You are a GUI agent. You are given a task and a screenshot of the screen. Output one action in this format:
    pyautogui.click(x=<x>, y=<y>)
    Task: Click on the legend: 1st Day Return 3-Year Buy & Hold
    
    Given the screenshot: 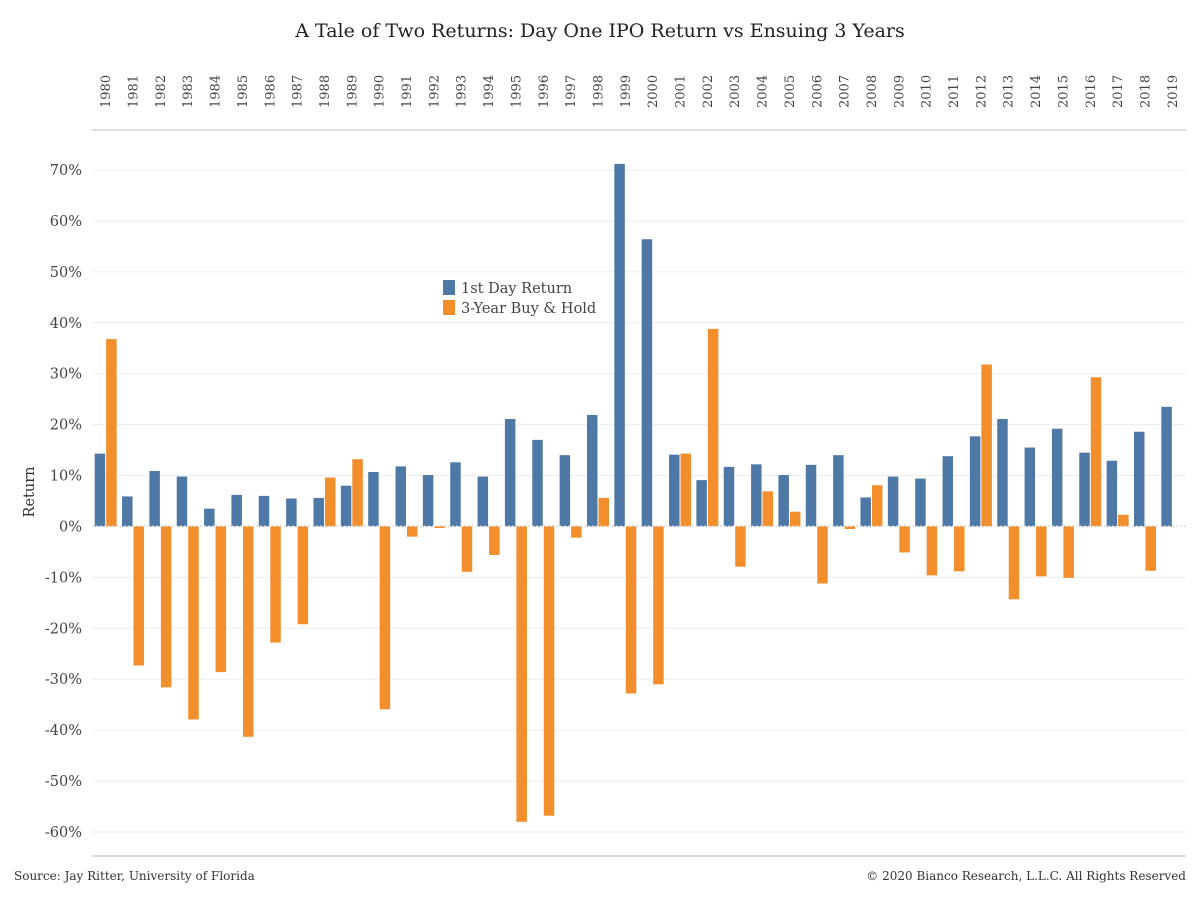 What is the action you would take?
    pyautogui.click(x=519, y=298)
    